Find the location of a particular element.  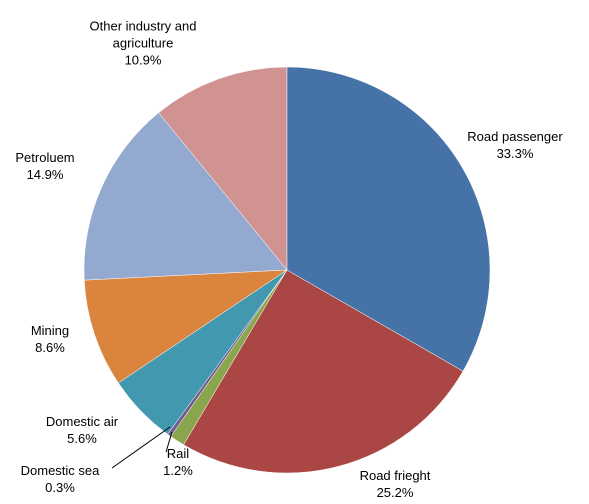

slice-value: 25.2% is located at coordinates (395, 492).